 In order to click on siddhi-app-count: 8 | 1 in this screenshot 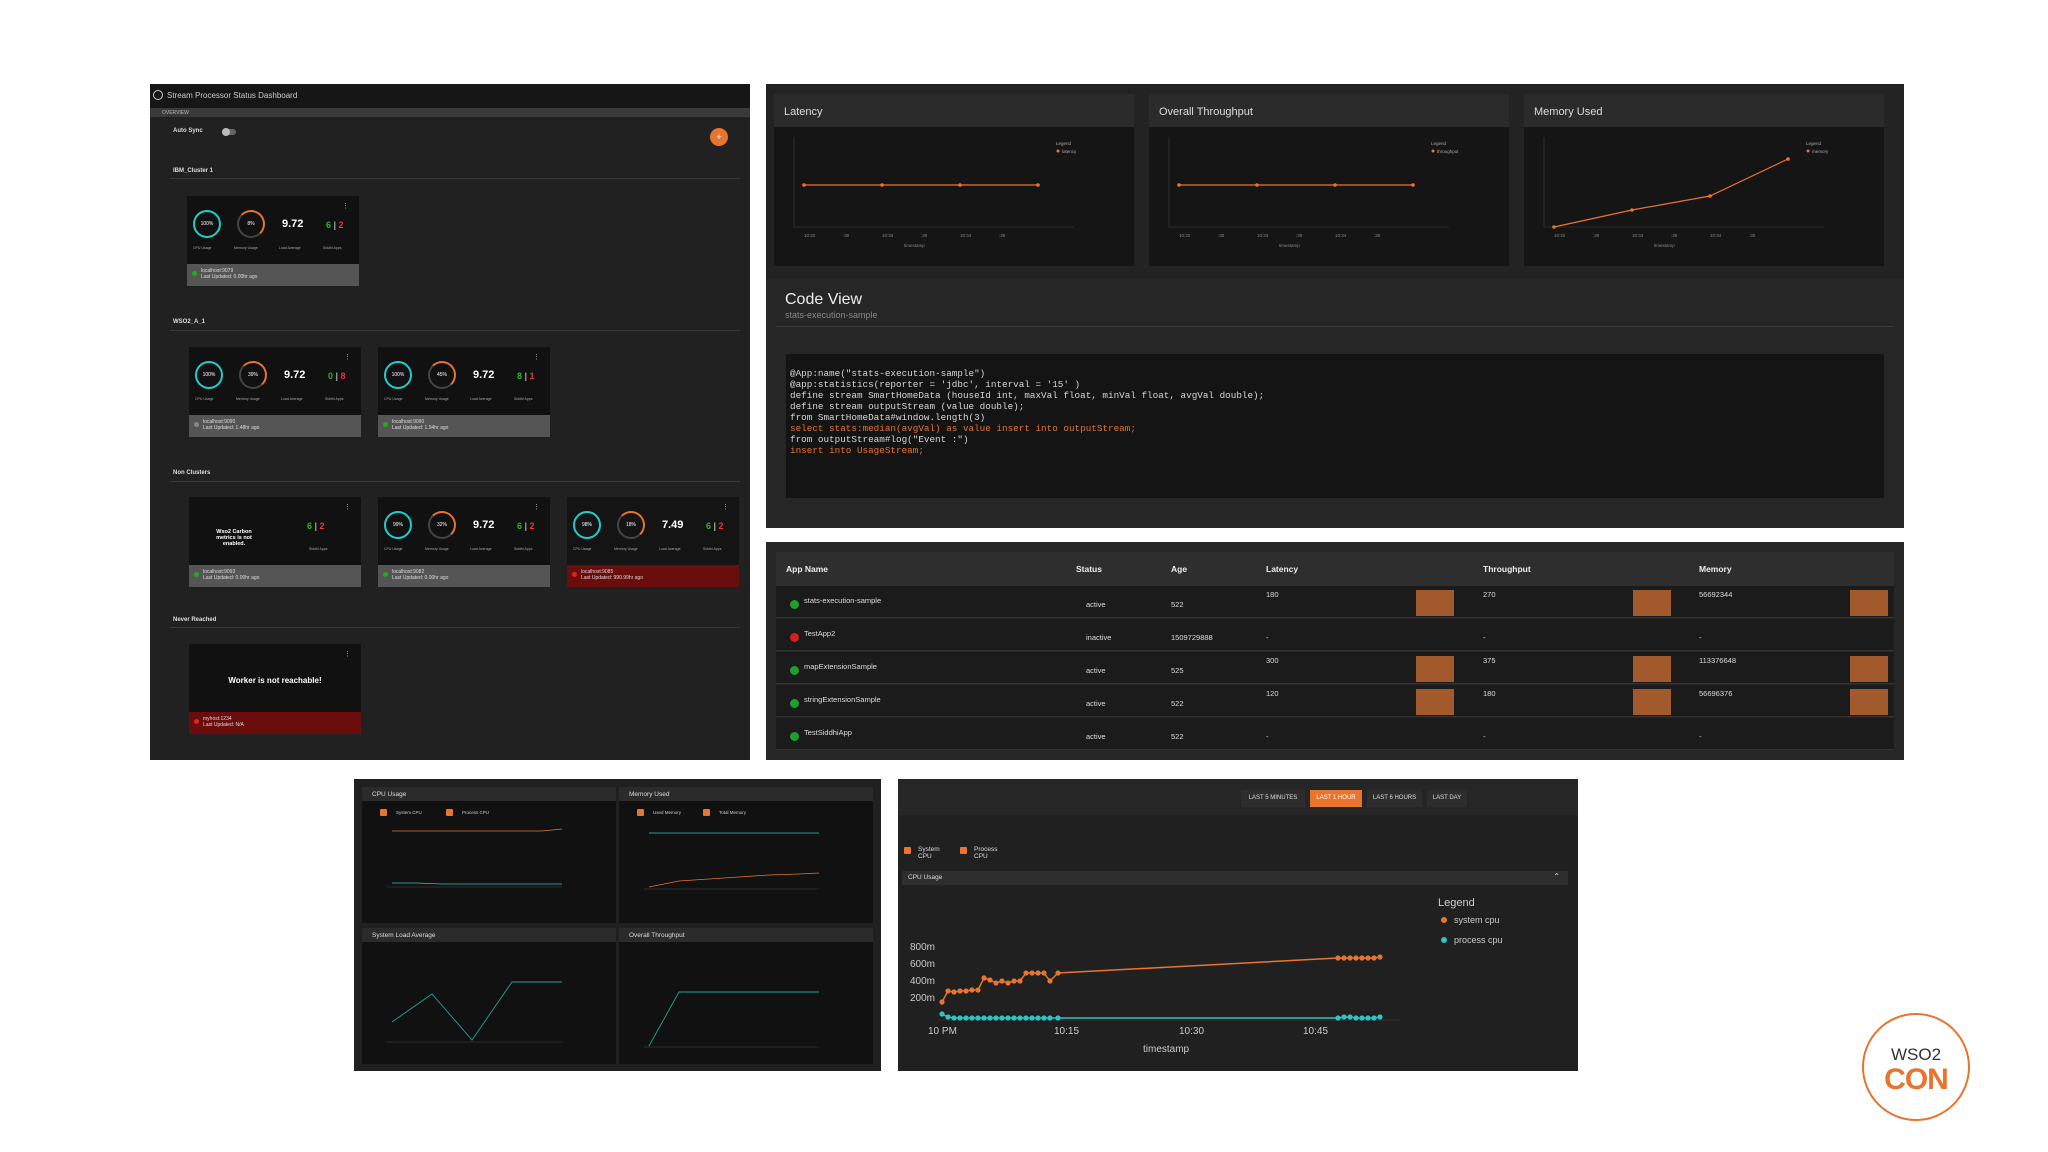, I will do `click(526, 376)`.